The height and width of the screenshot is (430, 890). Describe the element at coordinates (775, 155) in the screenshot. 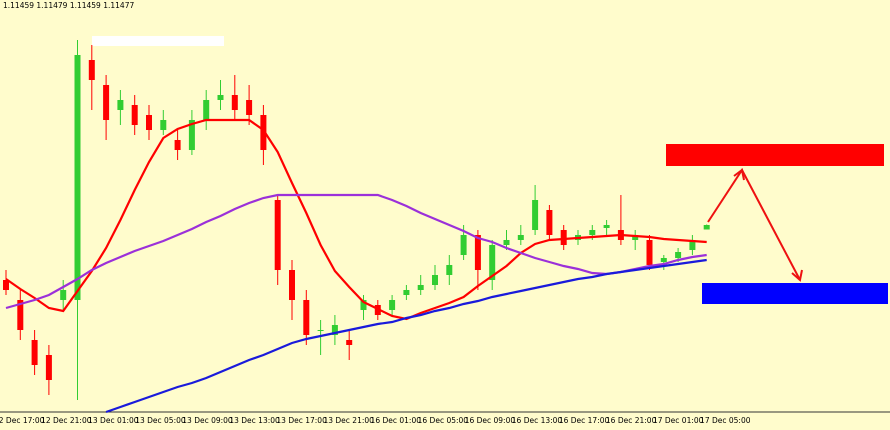

I see `resistance-zone` at that location.